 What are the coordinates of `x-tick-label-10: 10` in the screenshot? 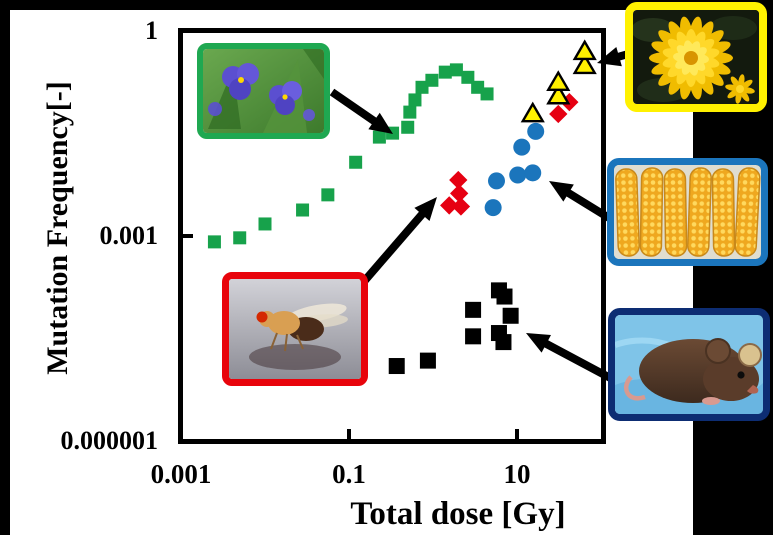 It's located at (517, 474).